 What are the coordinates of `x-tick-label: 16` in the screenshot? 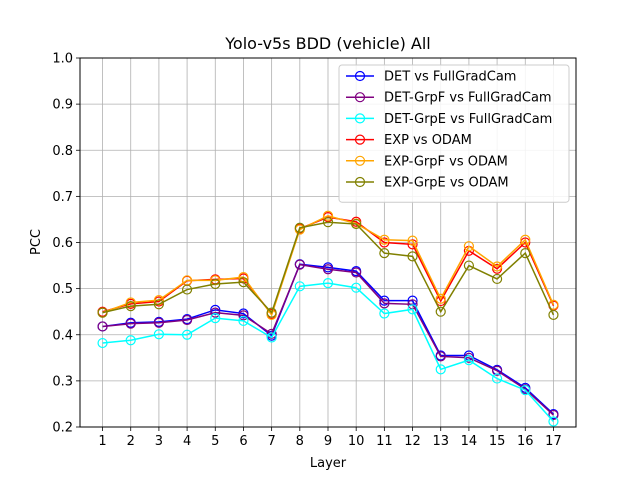 It's located at (525, 441).